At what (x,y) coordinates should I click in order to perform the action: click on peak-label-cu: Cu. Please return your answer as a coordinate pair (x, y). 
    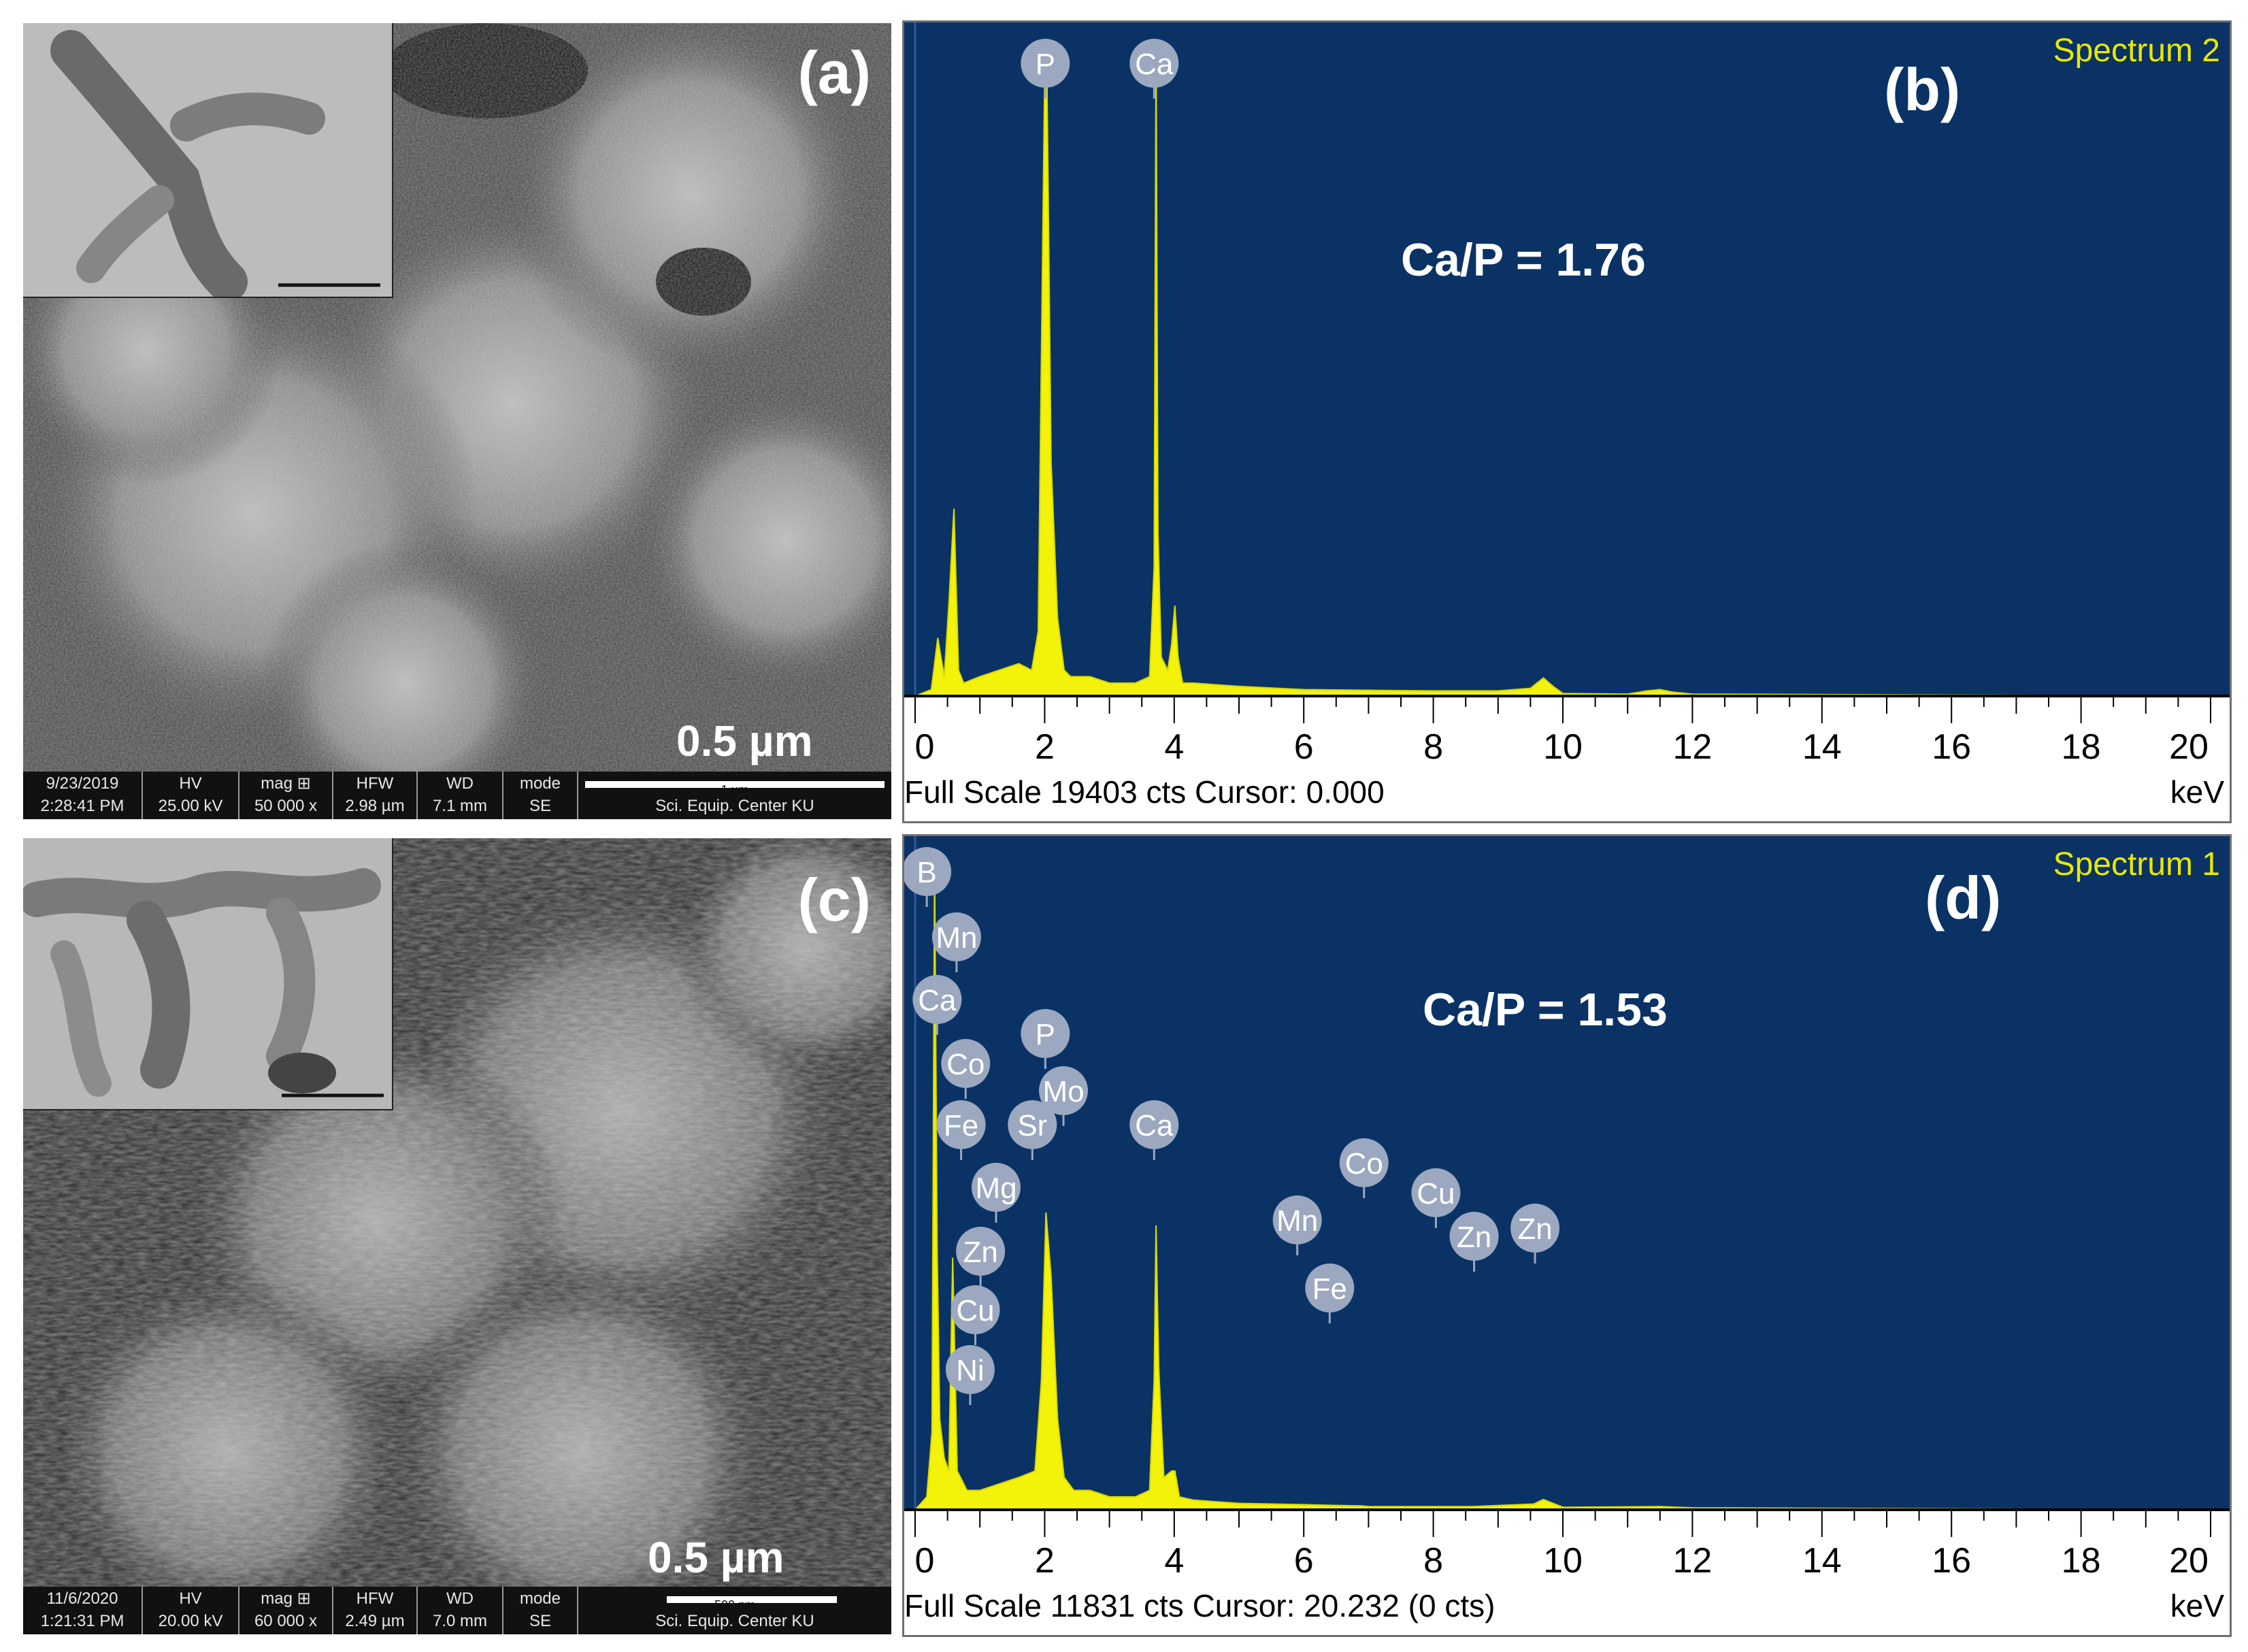
    Looking at the image, I should click on (1436, 1198).